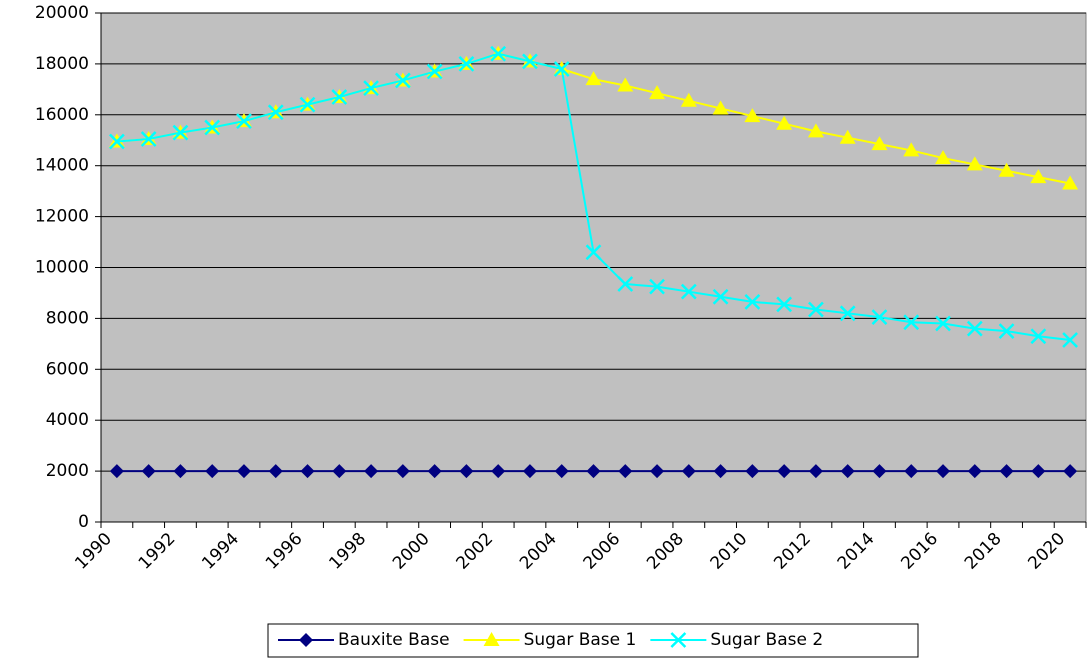 The height and width of the screenshot is (663, 1090). Describe the element at coordinates (792, 551) in the screenshot. I see `x-tick-label: 2012` at that location.